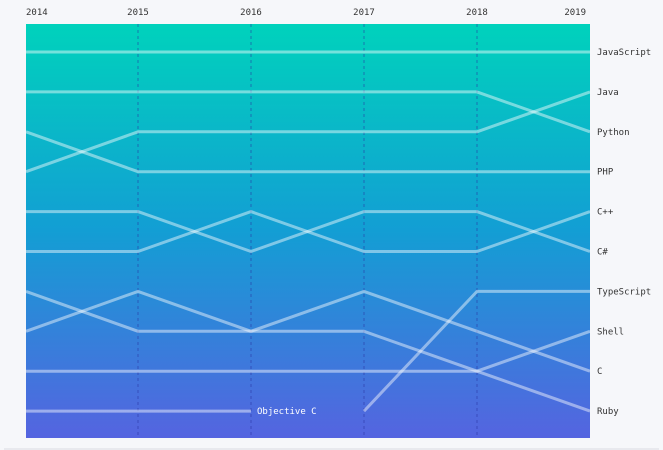 Image resolution: width=663 pixels, height=450 pixels. What do you see at coordinates (624, 292) in the screenshot?
I see `series-label-typescript: TypeScript` at bounding box center [624, 292].